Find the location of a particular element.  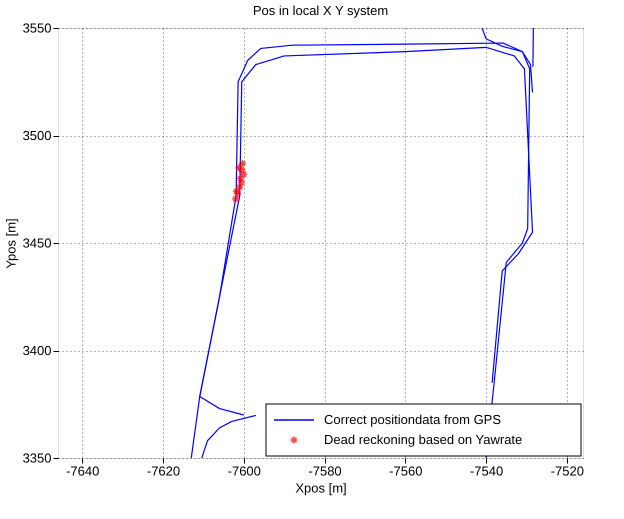

x-tick-label: -7580 is located at coordinates (325, 471).